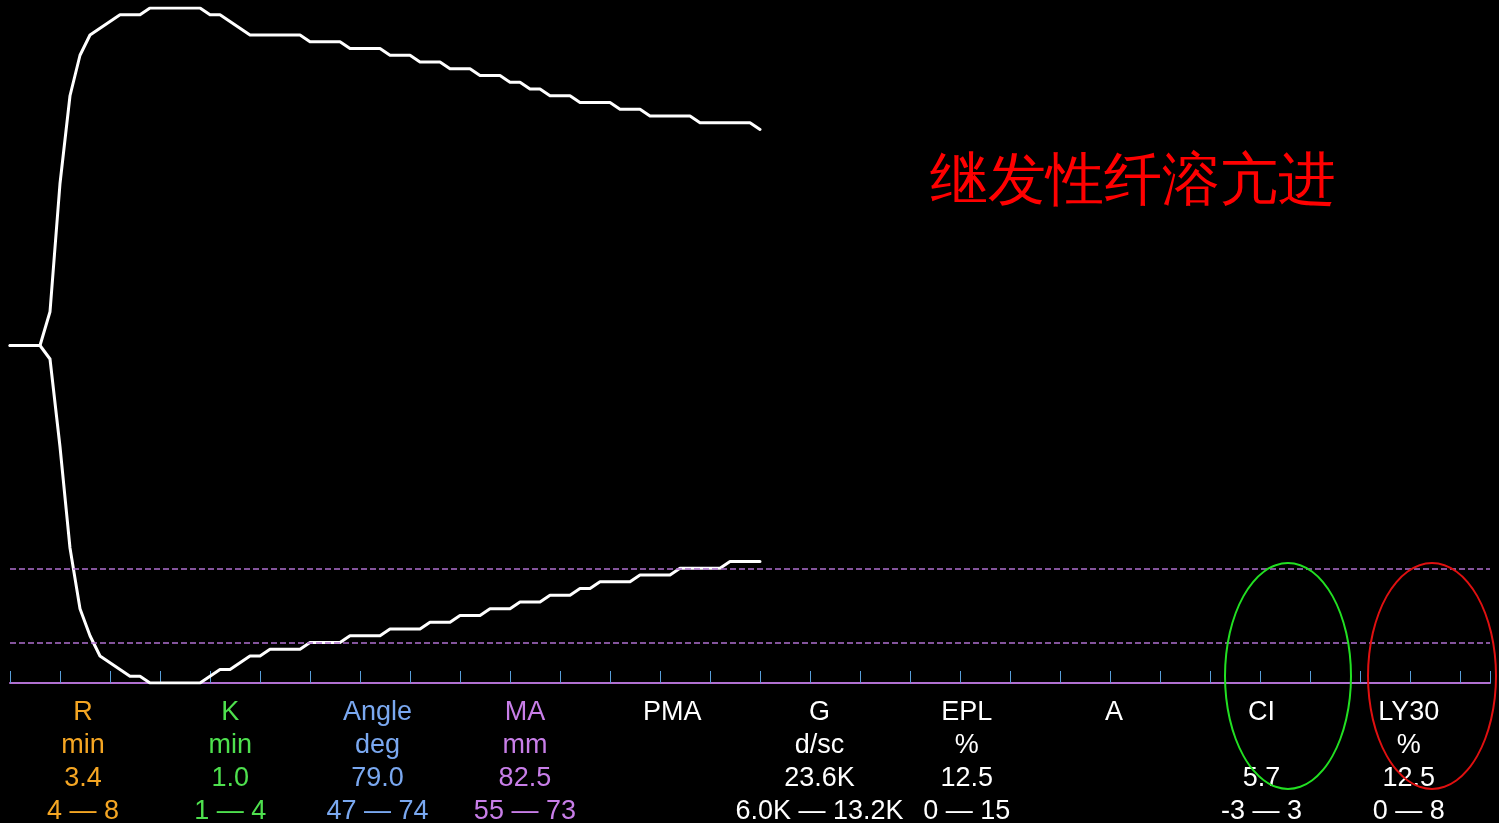 Image resolution: width=1499 pixels, height=823 pixels. I want to click on text: K min 1.0 1 — 4, so click(230, 759).